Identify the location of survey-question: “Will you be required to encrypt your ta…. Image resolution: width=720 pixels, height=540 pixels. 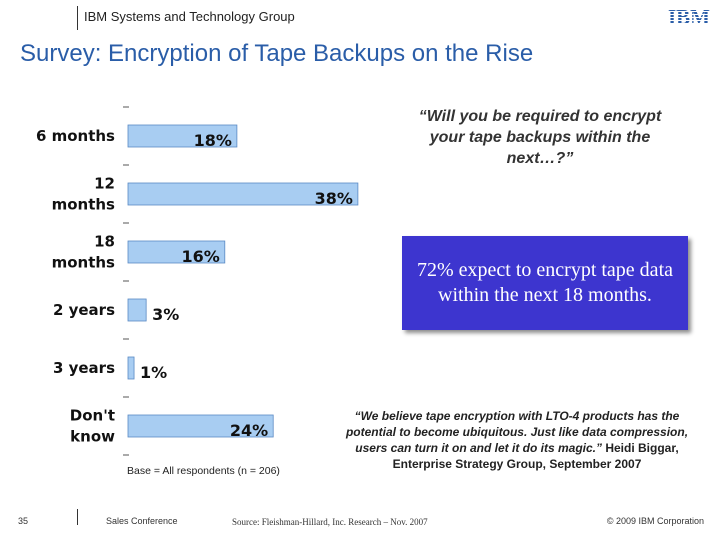
(540, 137).